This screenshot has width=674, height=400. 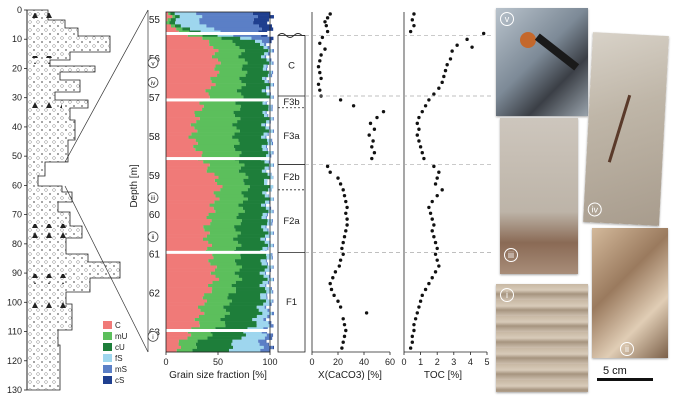 I want to click on core-depth-axis: 555657585960616263viviiiiii, so click(x=154, y=178).